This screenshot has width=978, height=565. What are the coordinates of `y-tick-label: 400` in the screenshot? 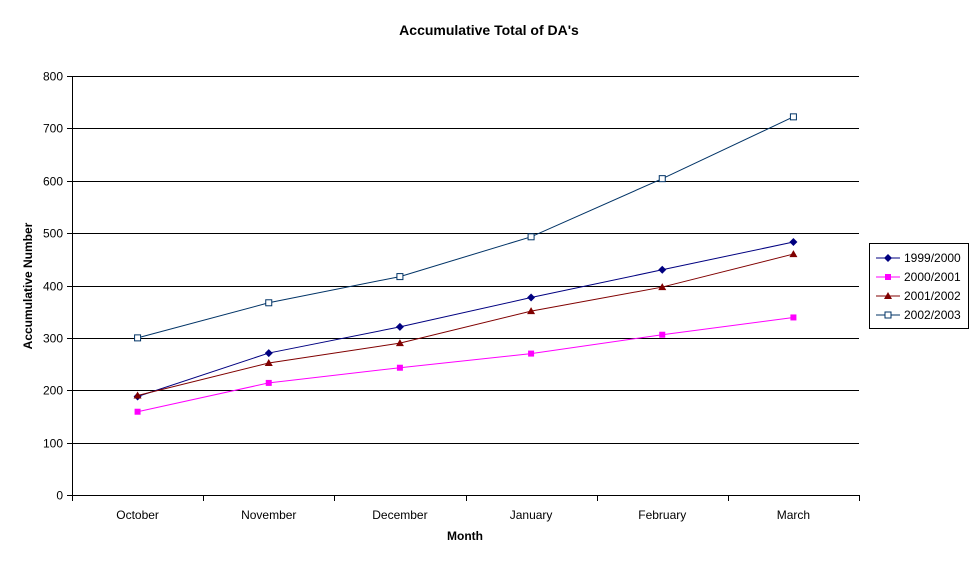 It's located at (53, 287).